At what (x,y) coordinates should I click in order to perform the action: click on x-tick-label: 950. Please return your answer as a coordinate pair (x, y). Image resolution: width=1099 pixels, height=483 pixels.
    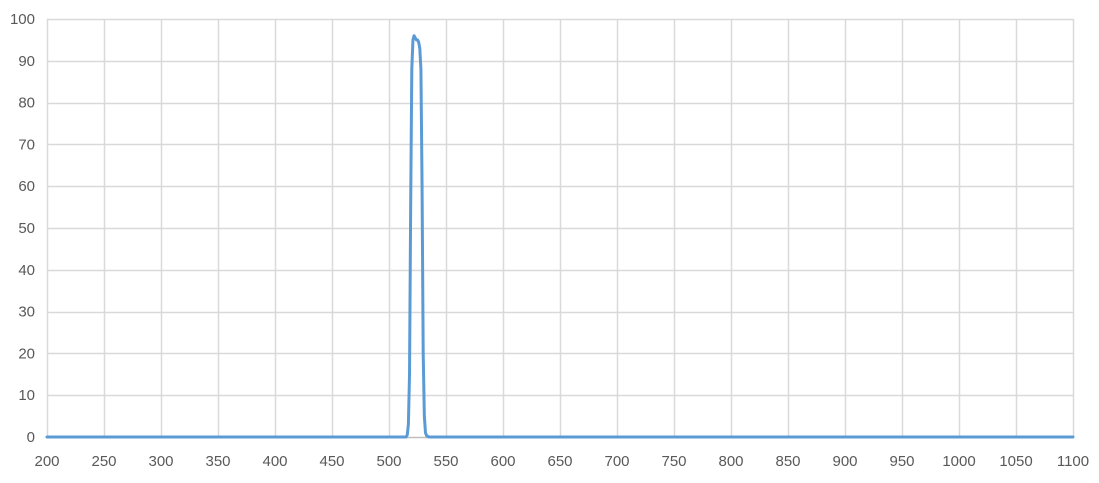
    Looking at the image, I should click on (901, 461).